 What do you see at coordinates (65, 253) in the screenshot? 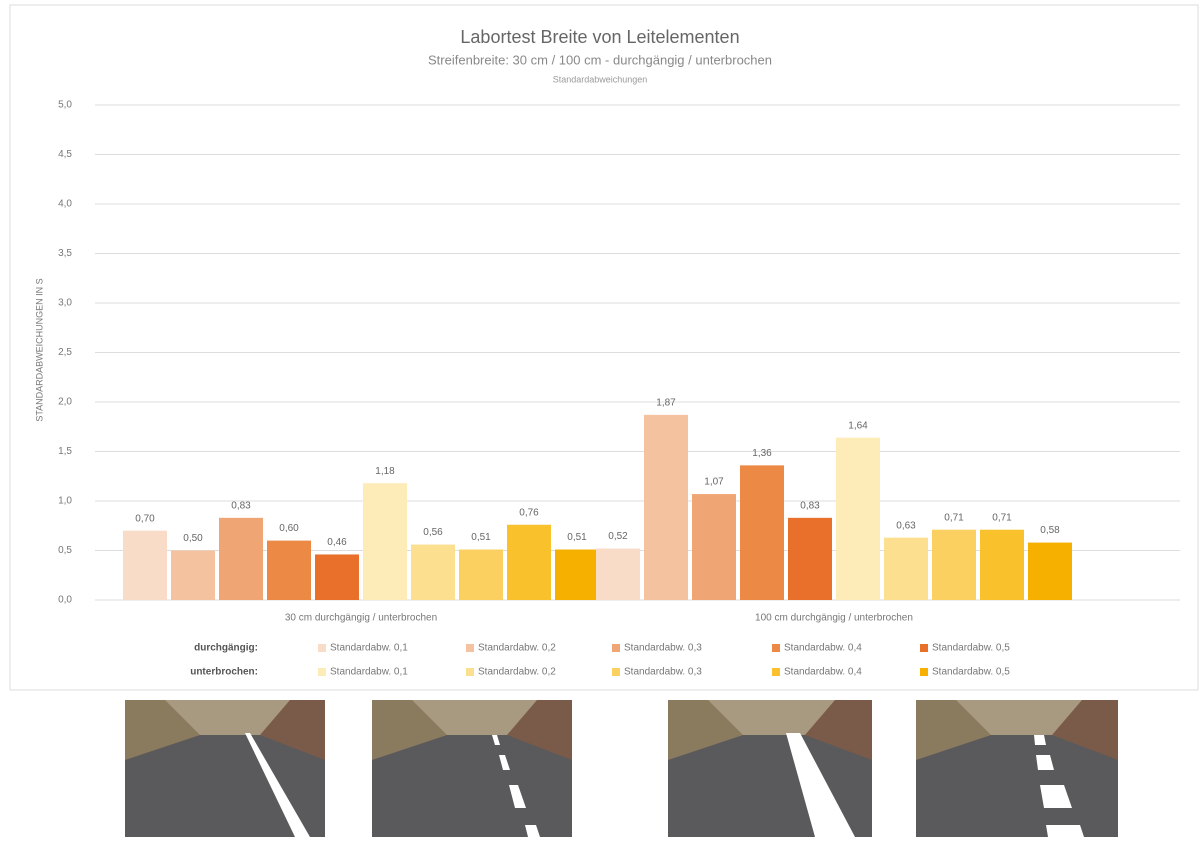
I see `y-tick-label: 3,5` at bounding box center [65, 253].